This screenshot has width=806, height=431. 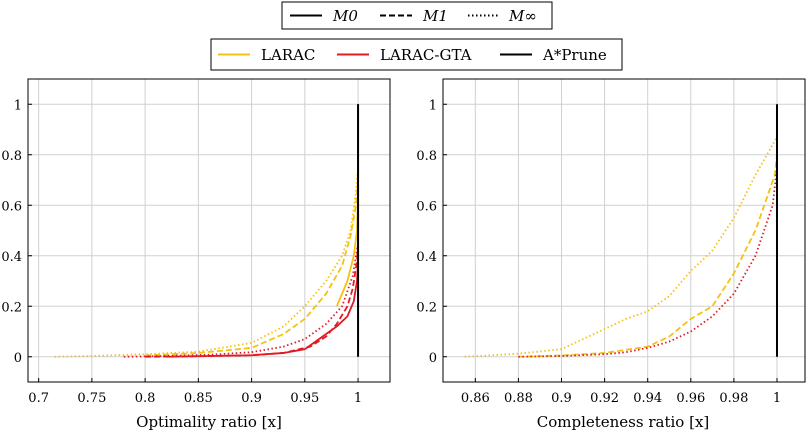 I want to click on optimality-xtick-label: 0.95, so click(x=304, y=398).